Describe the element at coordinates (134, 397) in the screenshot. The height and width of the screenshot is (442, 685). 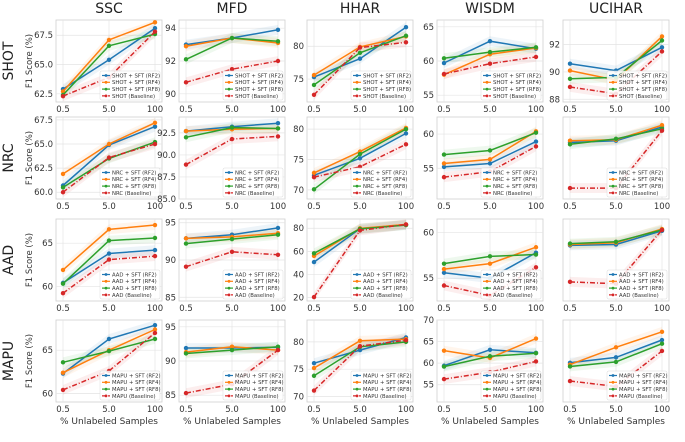
I see `legend-entry: MAPU (Baseline)` at that location.